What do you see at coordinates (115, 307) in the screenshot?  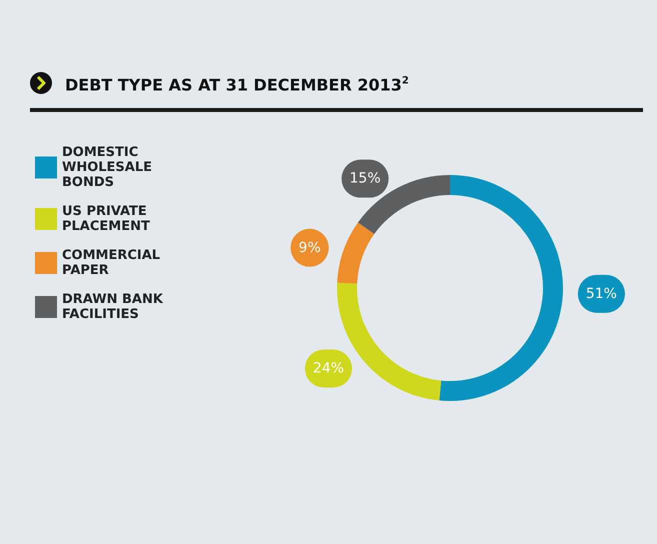 I see `legend-label: DRAWN BANK FACILITIES` at bounding box center [115, 307].